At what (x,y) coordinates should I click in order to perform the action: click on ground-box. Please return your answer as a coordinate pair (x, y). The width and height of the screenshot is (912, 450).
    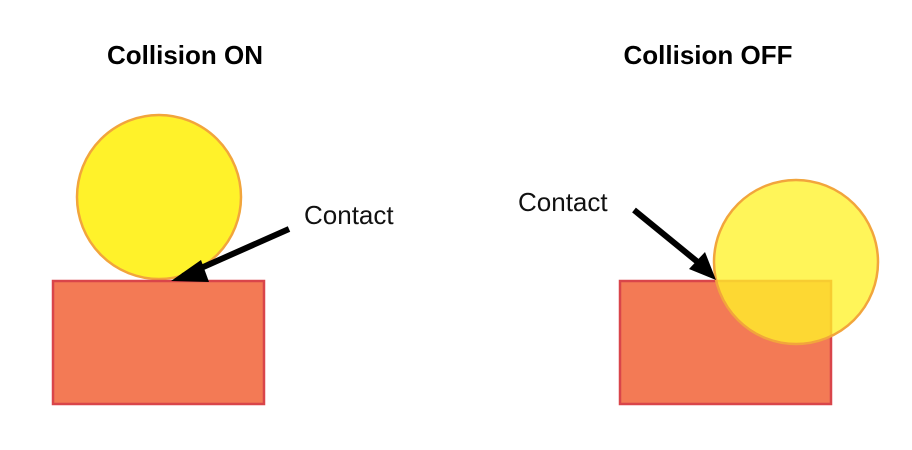
    Looking at the image, I should click on (158, 342).